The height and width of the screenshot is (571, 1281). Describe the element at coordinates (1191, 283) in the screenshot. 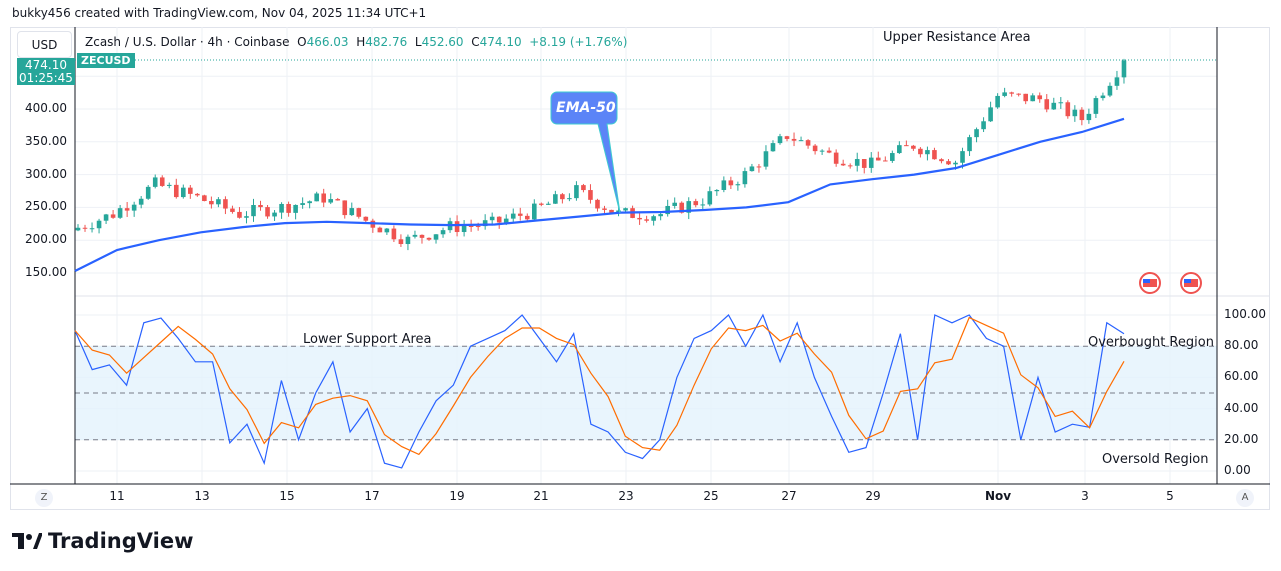

I see `us-flag-icon` at that location.